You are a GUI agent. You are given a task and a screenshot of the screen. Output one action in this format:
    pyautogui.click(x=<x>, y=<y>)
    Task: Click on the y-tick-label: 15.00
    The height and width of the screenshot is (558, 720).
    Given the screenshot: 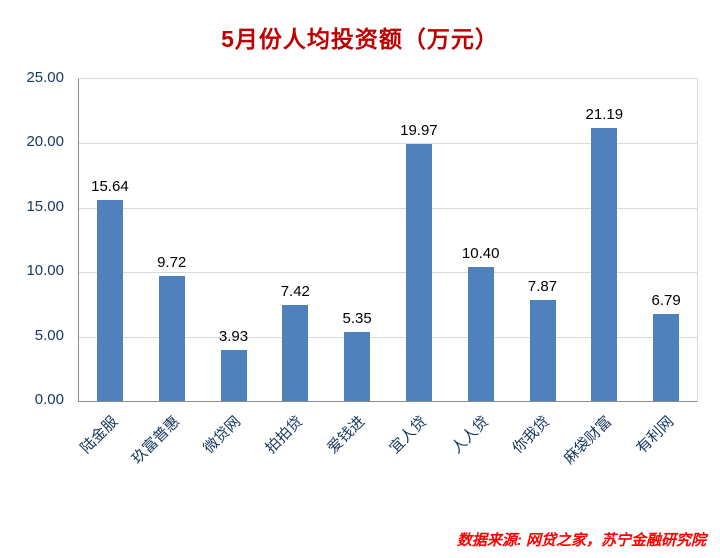 What is the action you would take?
    pyautogui.click(x=45, y=206)
    